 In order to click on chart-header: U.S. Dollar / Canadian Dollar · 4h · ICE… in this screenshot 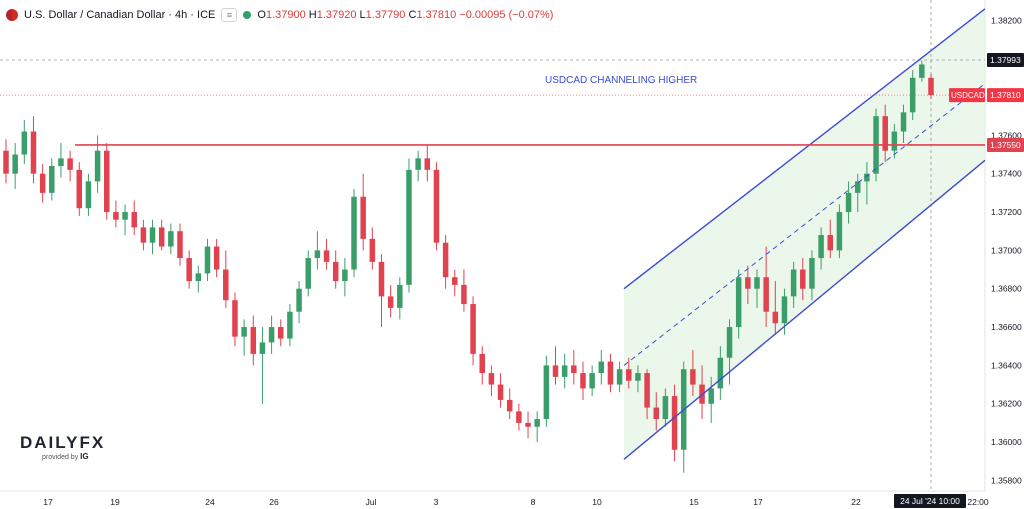, I will do `click(279, 15)`.